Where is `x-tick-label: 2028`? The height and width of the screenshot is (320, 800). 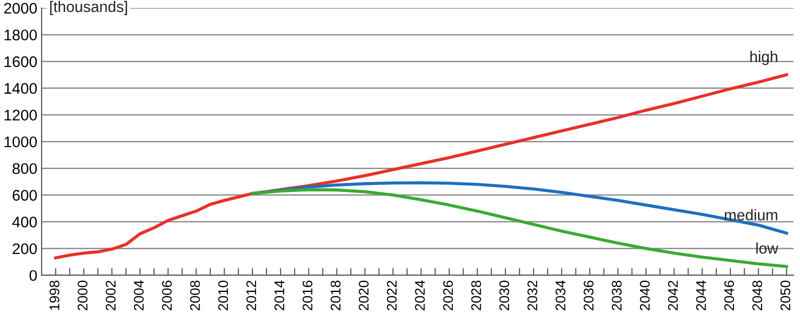
x-tick-label: 2028 is located at coordinates (476, 295).